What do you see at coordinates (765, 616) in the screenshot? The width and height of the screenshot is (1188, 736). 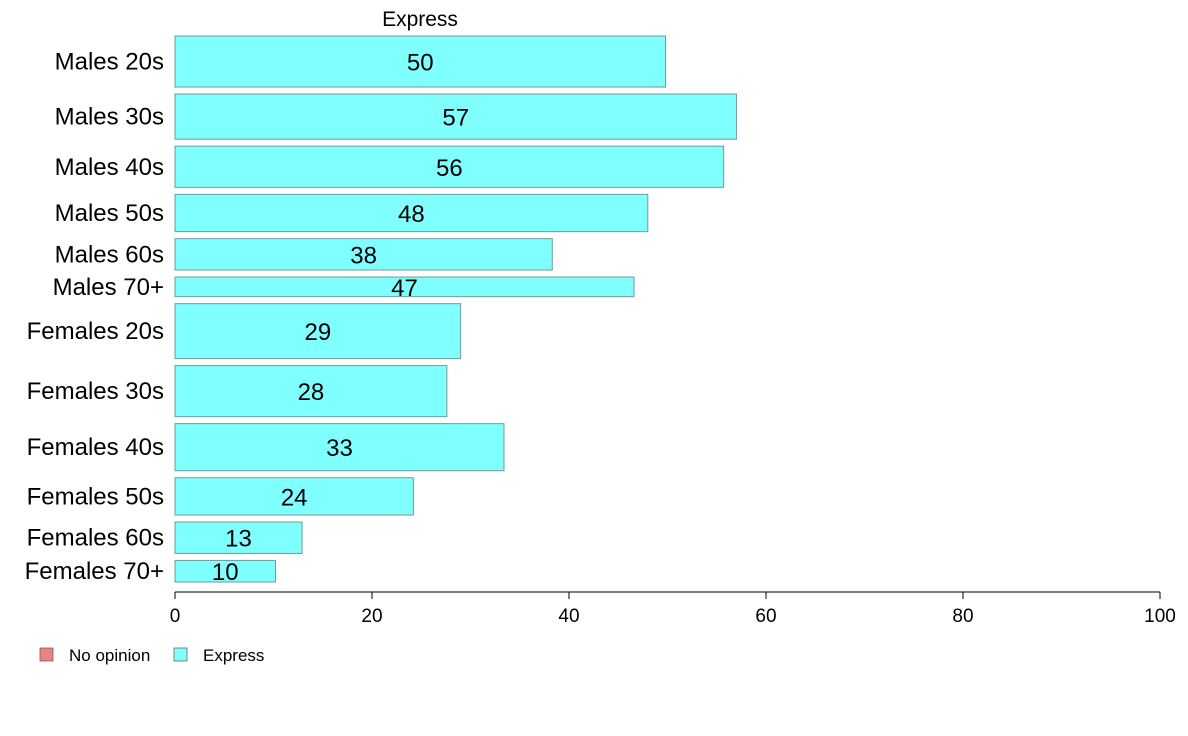 I see `x-tick-label-3: 60` at bounding box center [765, 616].